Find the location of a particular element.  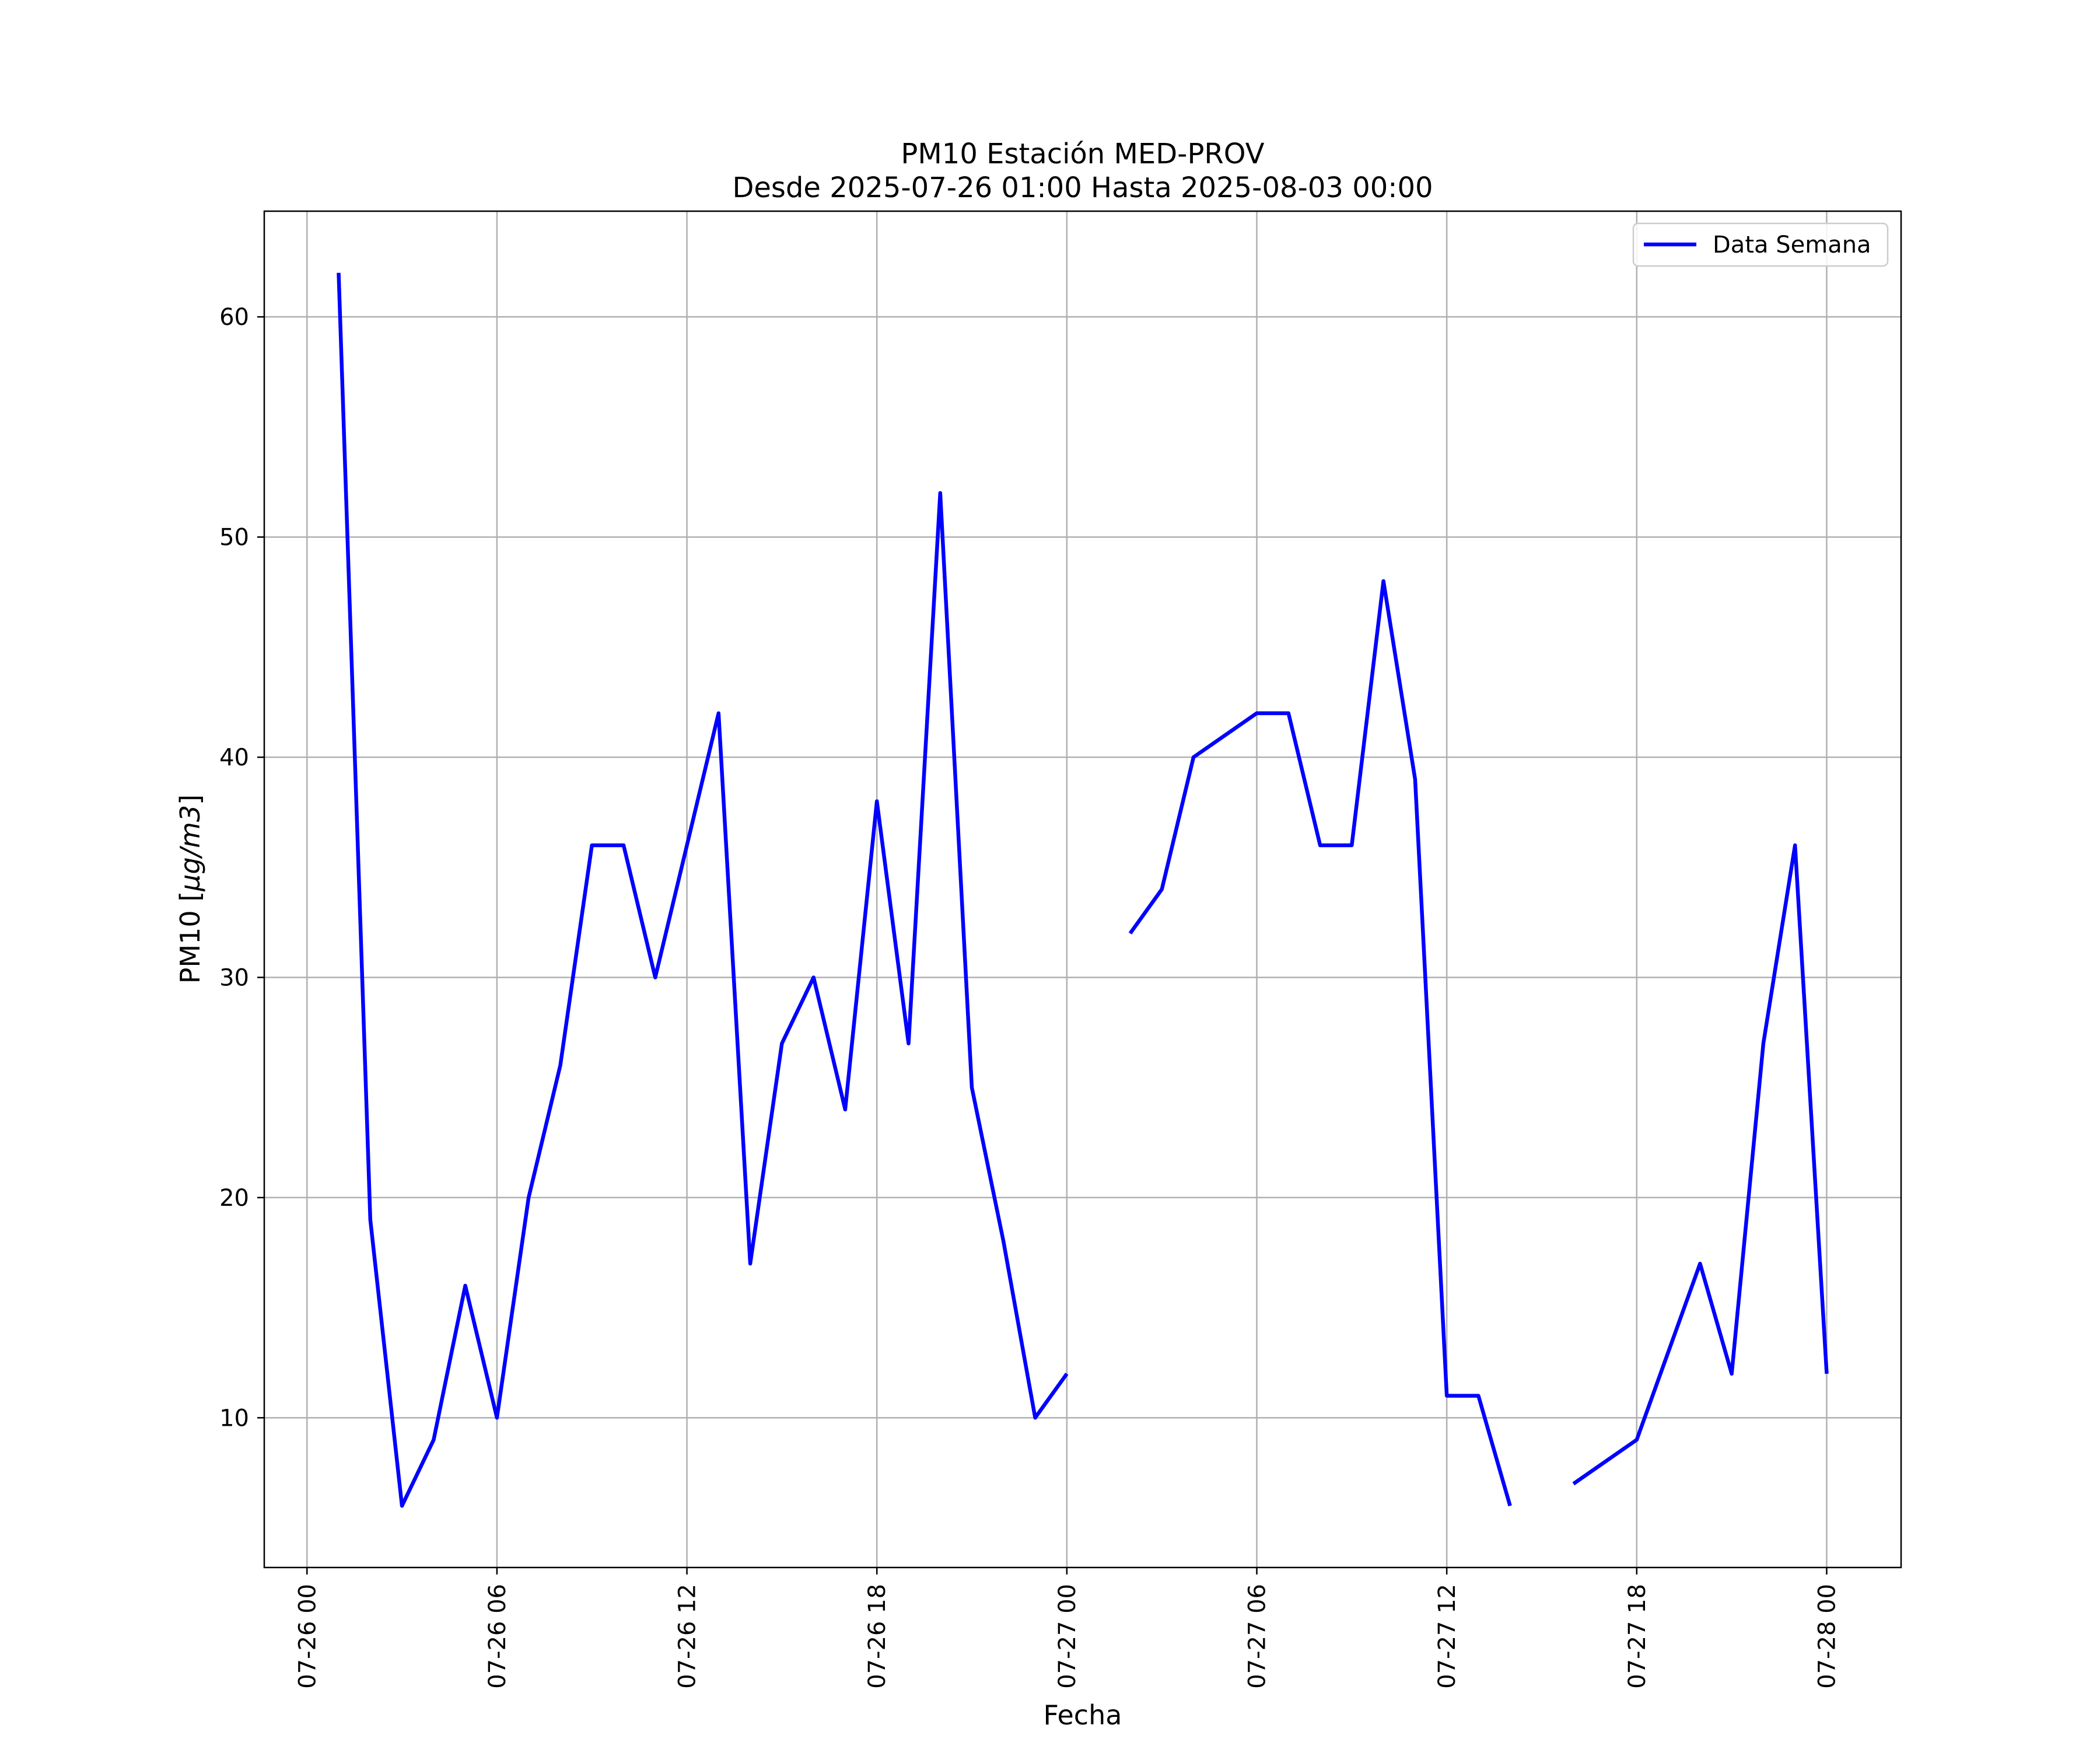

y-tick-label: 30 is located at coordinates (234, 977).